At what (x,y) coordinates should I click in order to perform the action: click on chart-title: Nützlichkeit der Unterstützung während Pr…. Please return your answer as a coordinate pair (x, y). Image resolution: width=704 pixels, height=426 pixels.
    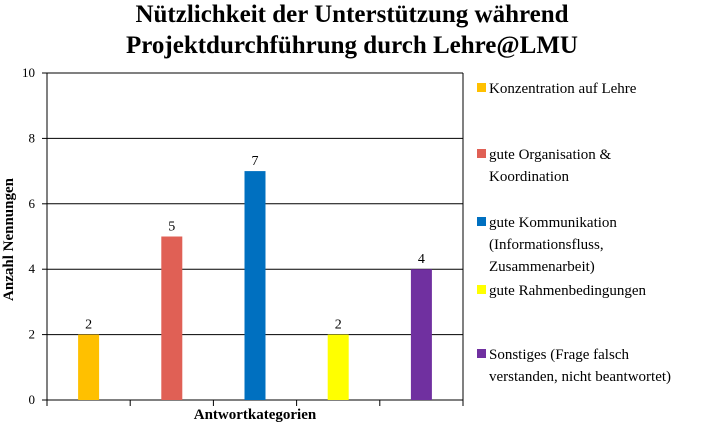
    Looking at the image, I should click on (352, 30).